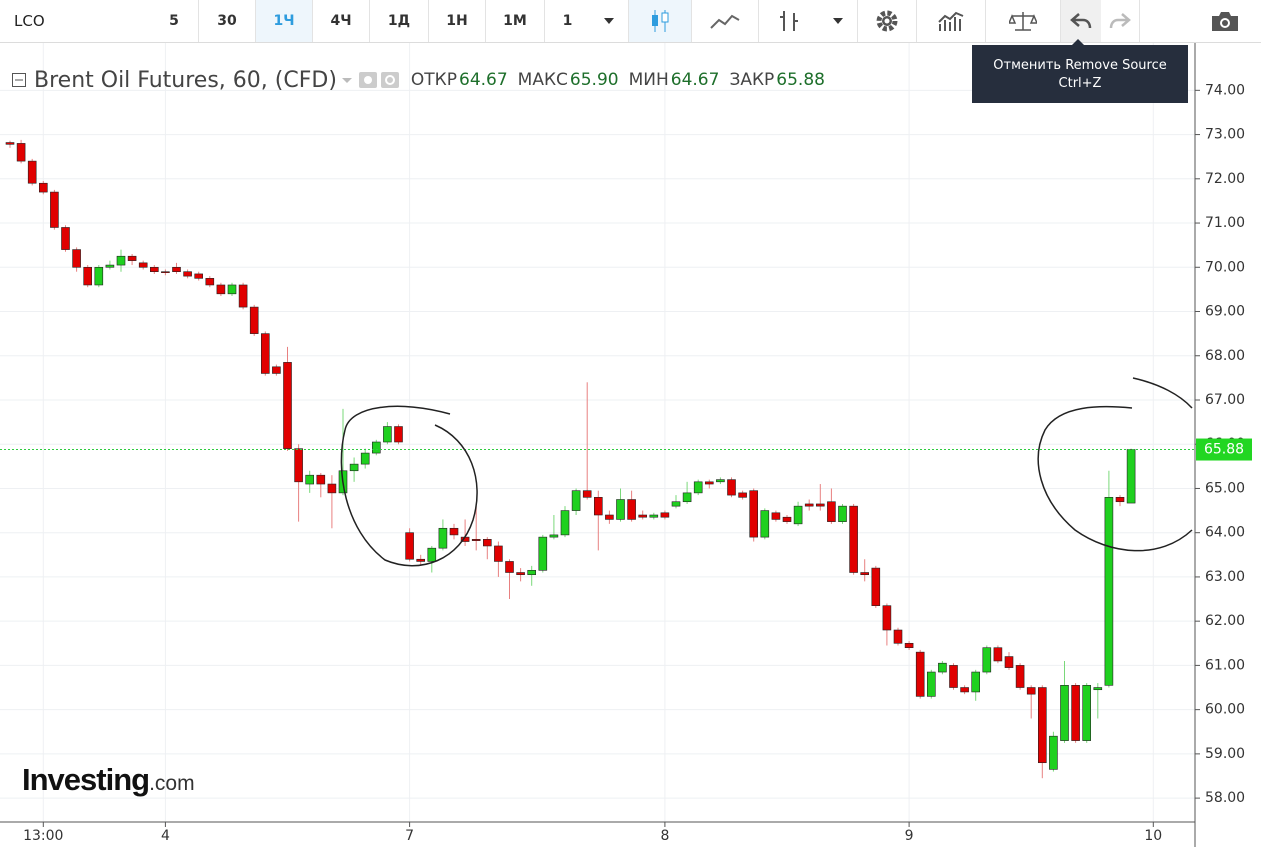 This screenshot has height=847, width=1261. What do you see at coordinates (1225, 577) in the screenshot?
I see `y-tick-label: 63.00` at bounding box center [1225, 577].